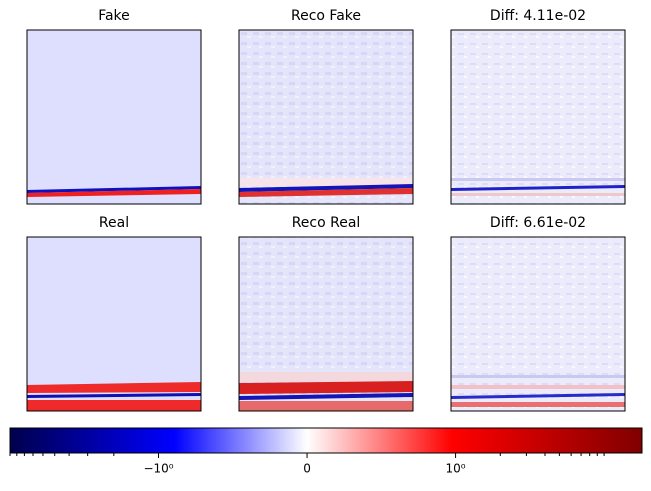 The height and width of the screenshot is (491, 651). What do you see at coordinates (326, 223) in the screenshot?
I see `panel-title: Reco Real` at bounding box center [326, 223].